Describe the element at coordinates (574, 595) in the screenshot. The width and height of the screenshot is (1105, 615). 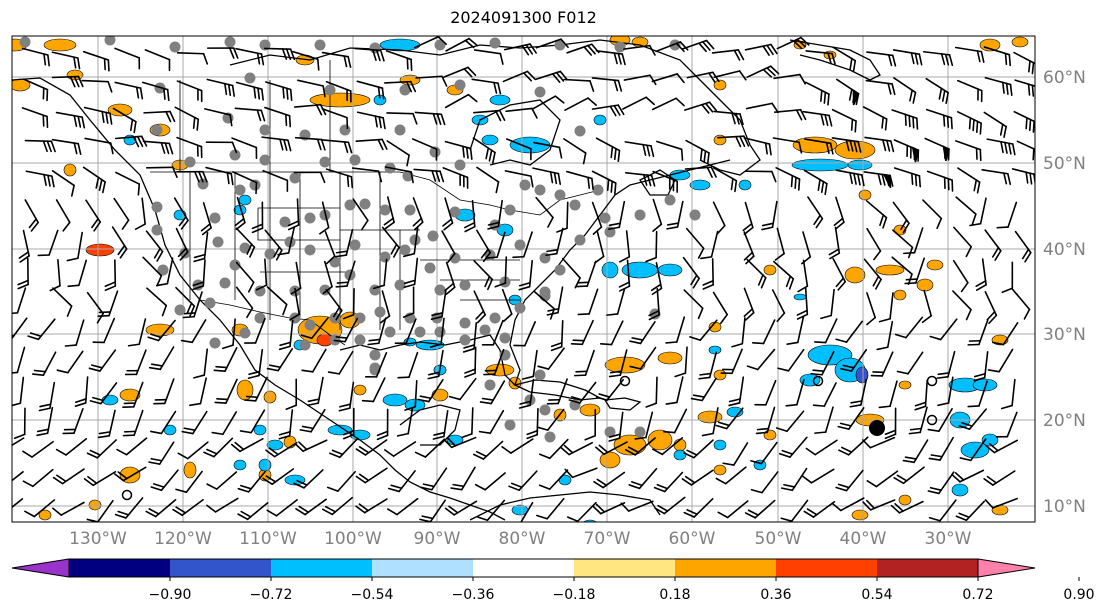
I see `colorbar-tick-label: −0.18` at that location.